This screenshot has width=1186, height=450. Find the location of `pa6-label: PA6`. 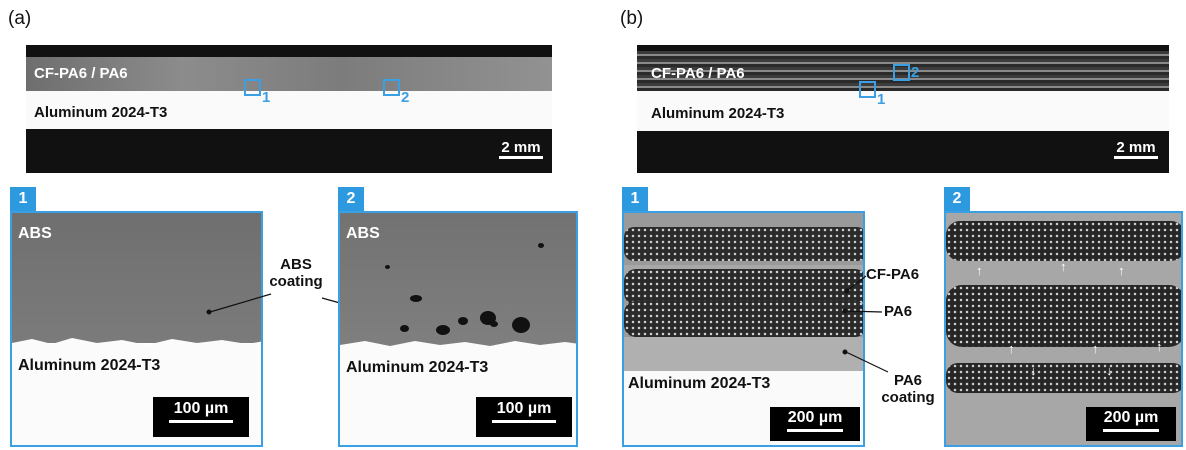

pa6-label: PA6 is located at coordinates (898, 311).